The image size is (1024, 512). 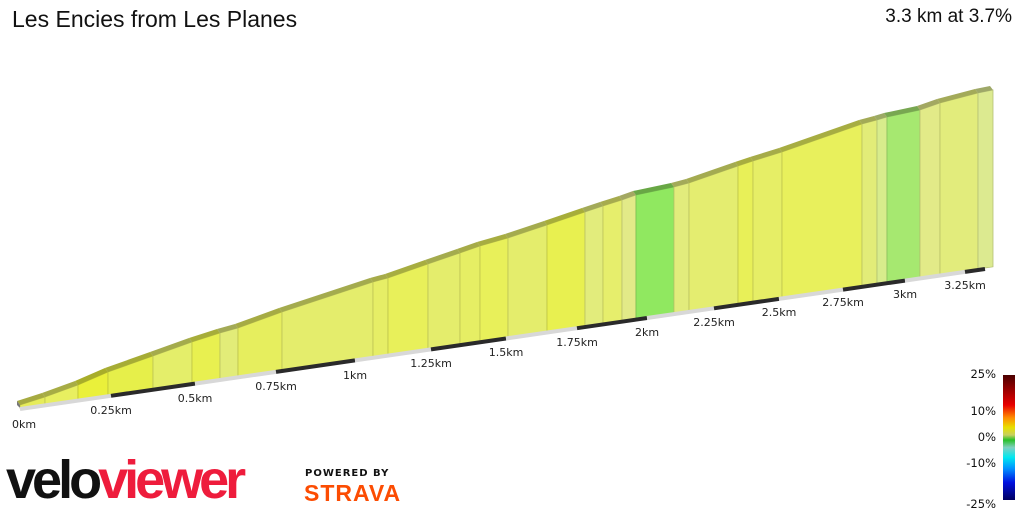 I want to click on distance-tick-label: 1.75km, so click(x=577, y=342).